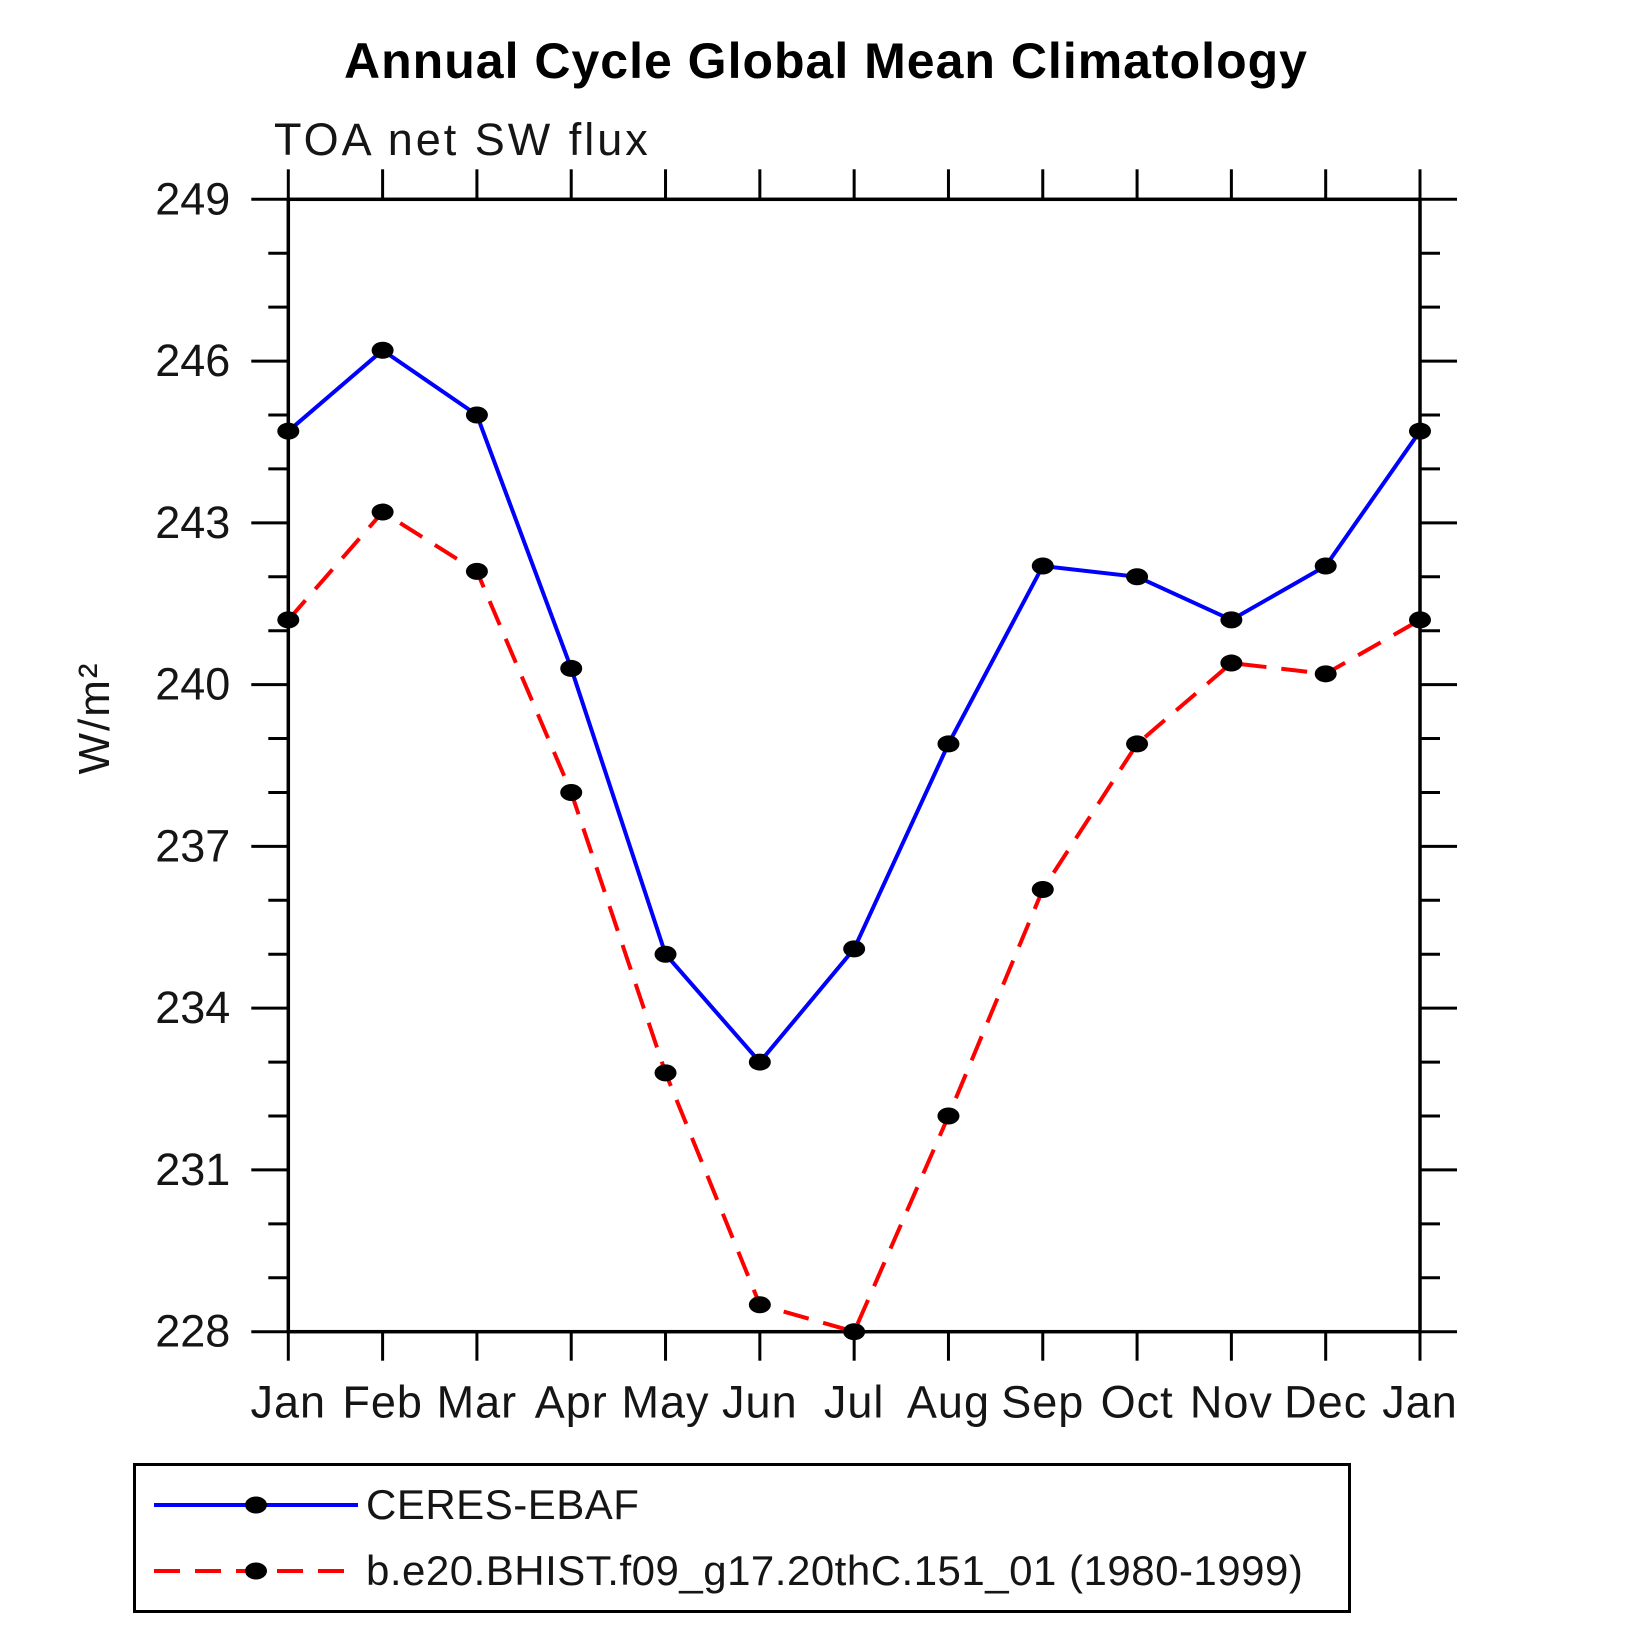 The image size is (1652, 1652). What do you see at coordinates (948, 1402) in the screenshot?
I see `x-tick-label: Aug` at bounding box center [948, 1402].